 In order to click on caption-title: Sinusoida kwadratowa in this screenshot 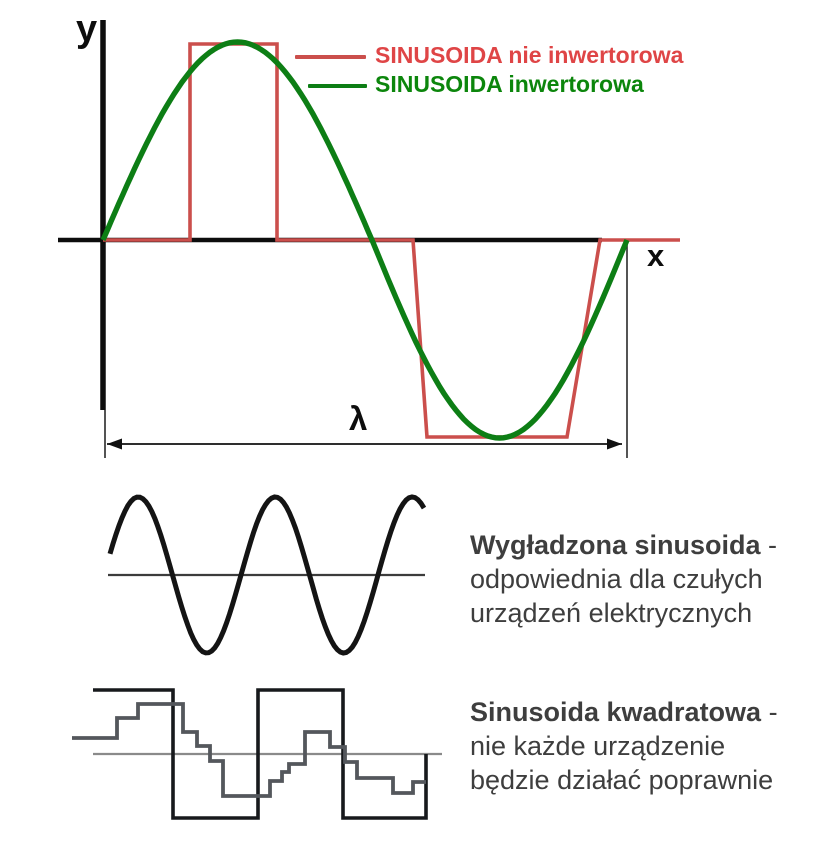, I will do `click(616, 712)`.